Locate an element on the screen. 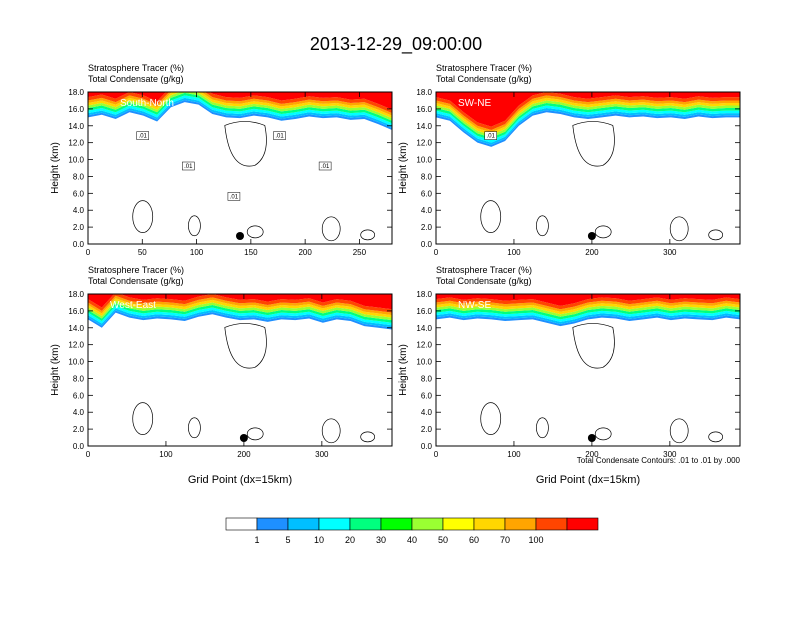  colorbar-label: 10 is located at coordinates (319, 540).